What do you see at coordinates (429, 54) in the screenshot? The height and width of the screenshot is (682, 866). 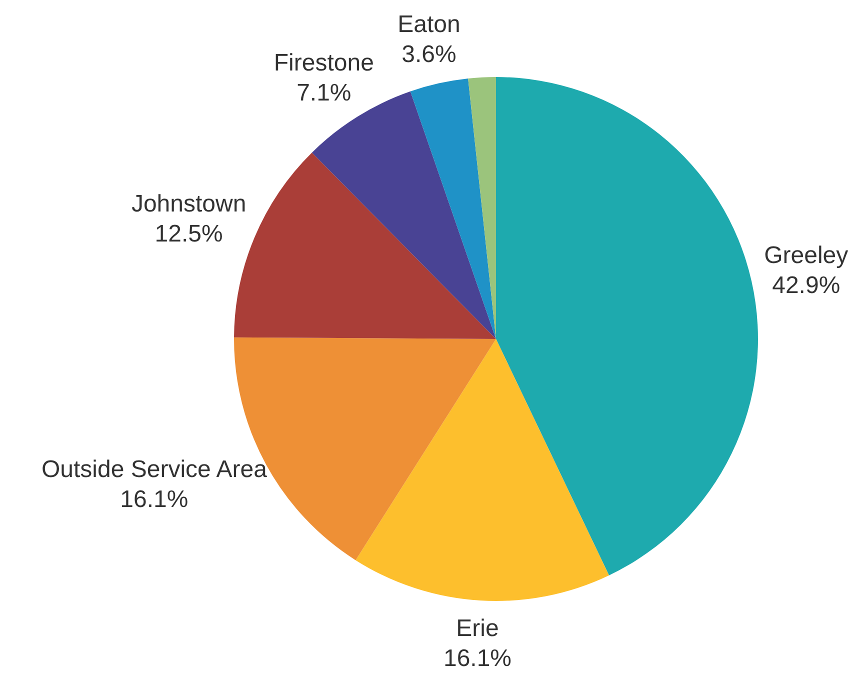 I see `data-label: 3.6%` at bounding box center [429, 54].